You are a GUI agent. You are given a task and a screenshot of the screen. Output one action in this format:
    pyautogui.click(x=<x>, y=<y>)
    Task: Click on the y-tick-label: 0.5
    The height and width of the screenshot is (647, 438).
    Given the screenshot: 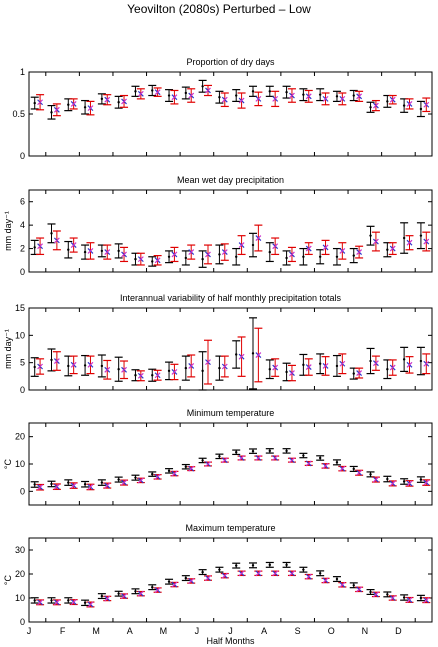 What is the action you would take?
    pyautogui.click(x=18, y=114)
    